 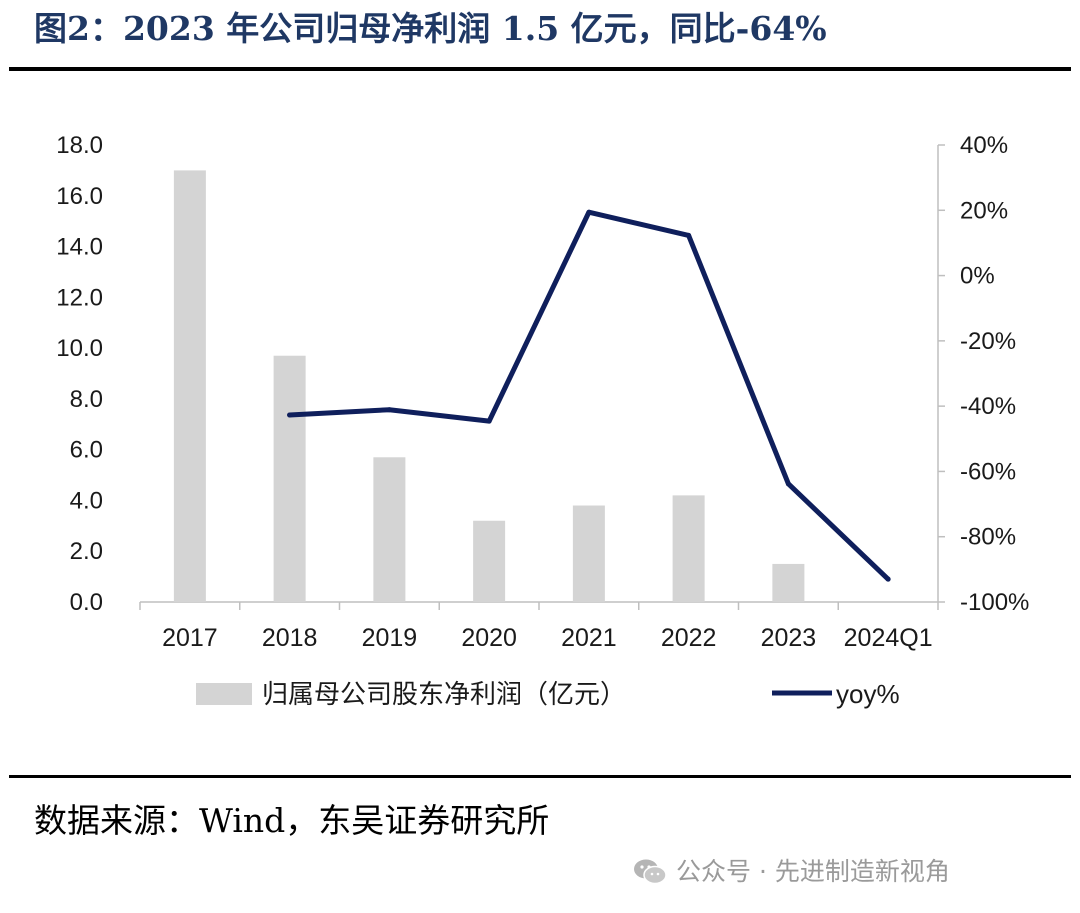 What do you see at coordinates (79, 196) in the screenshot?
I see `left-y-tick-label: 16.0` at bounding box center [79, 196].